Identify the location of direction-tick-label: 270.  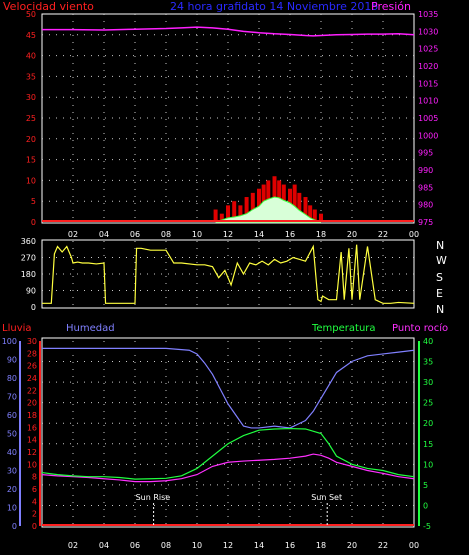
(28, 258).